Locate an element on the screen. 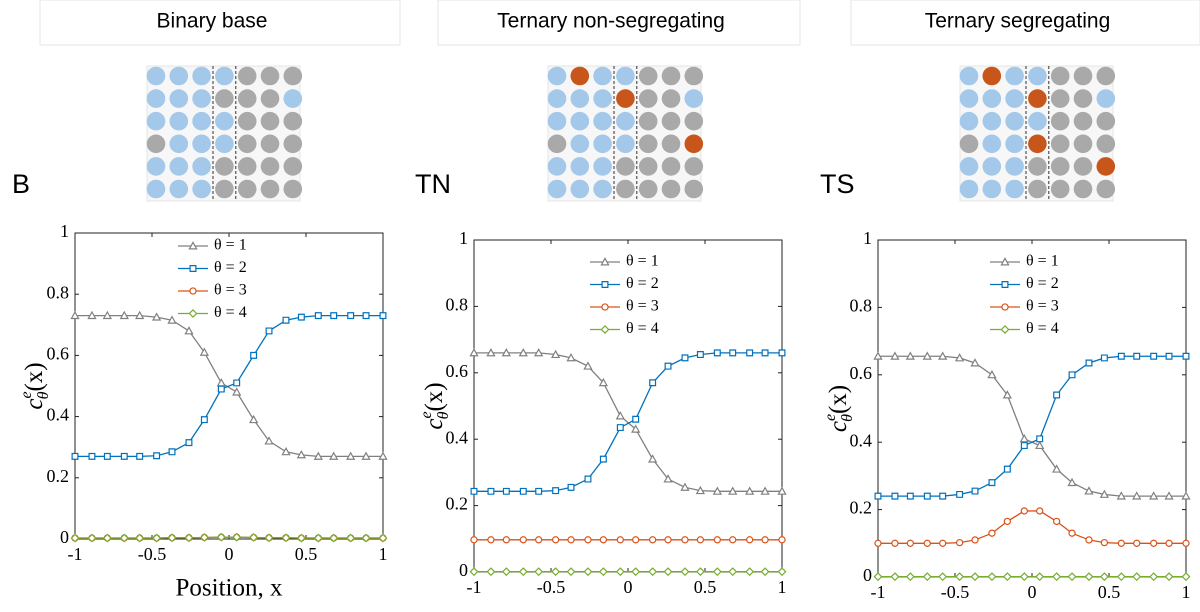  y-tick-label: 0.6 is located at coordinates (58, 354).